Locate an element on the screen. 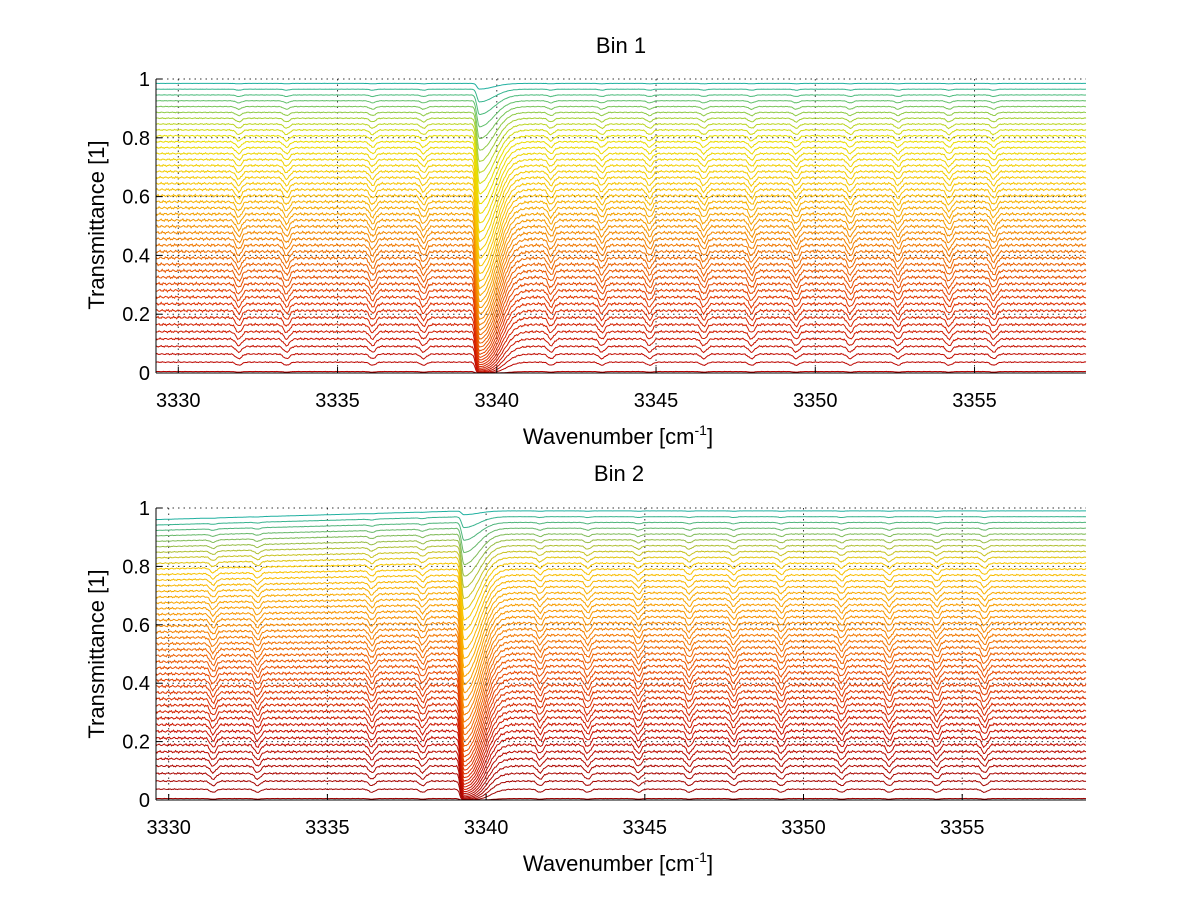 The width and height of the screenshot is (1200, 901). chart-title: Bin 1 is located at coordinates (621, 45).